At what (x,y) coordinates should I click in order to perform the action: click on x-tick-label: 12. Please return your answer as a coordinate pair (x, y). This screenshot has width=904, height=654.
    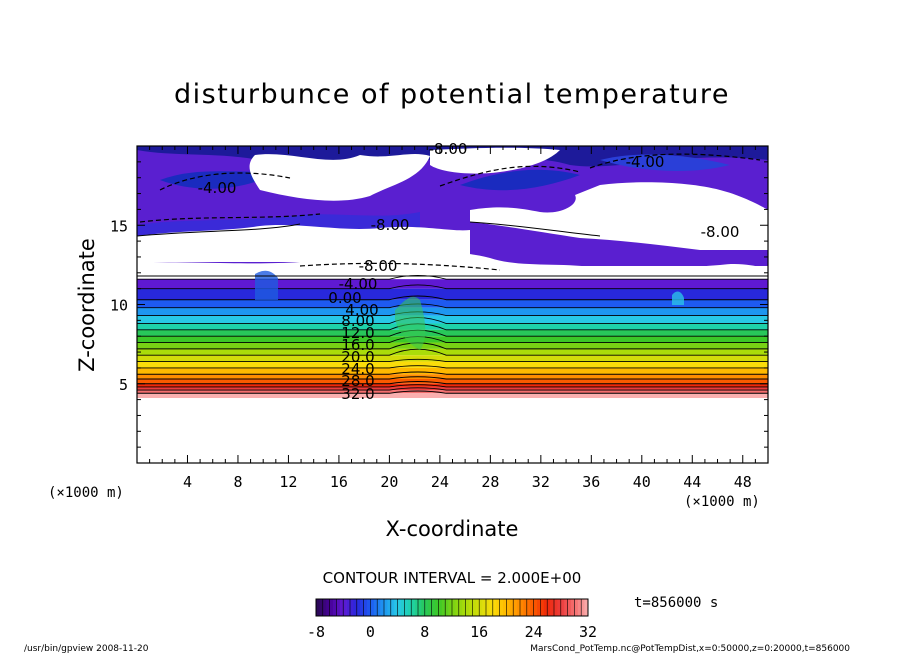
    Looking at the image, I should click on (288, 482).